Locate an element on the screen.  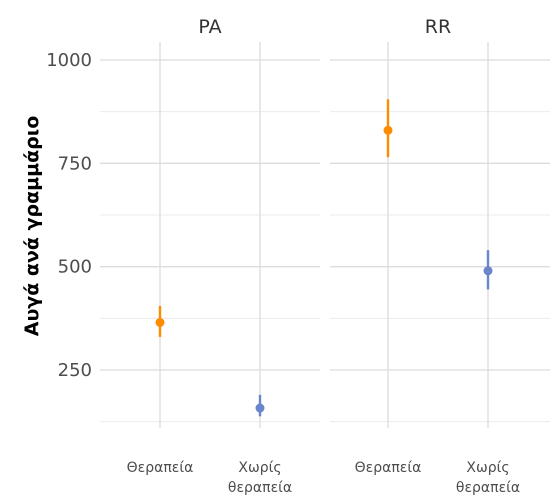
facet-label-pa: PA is located at coordinates (209, 27).